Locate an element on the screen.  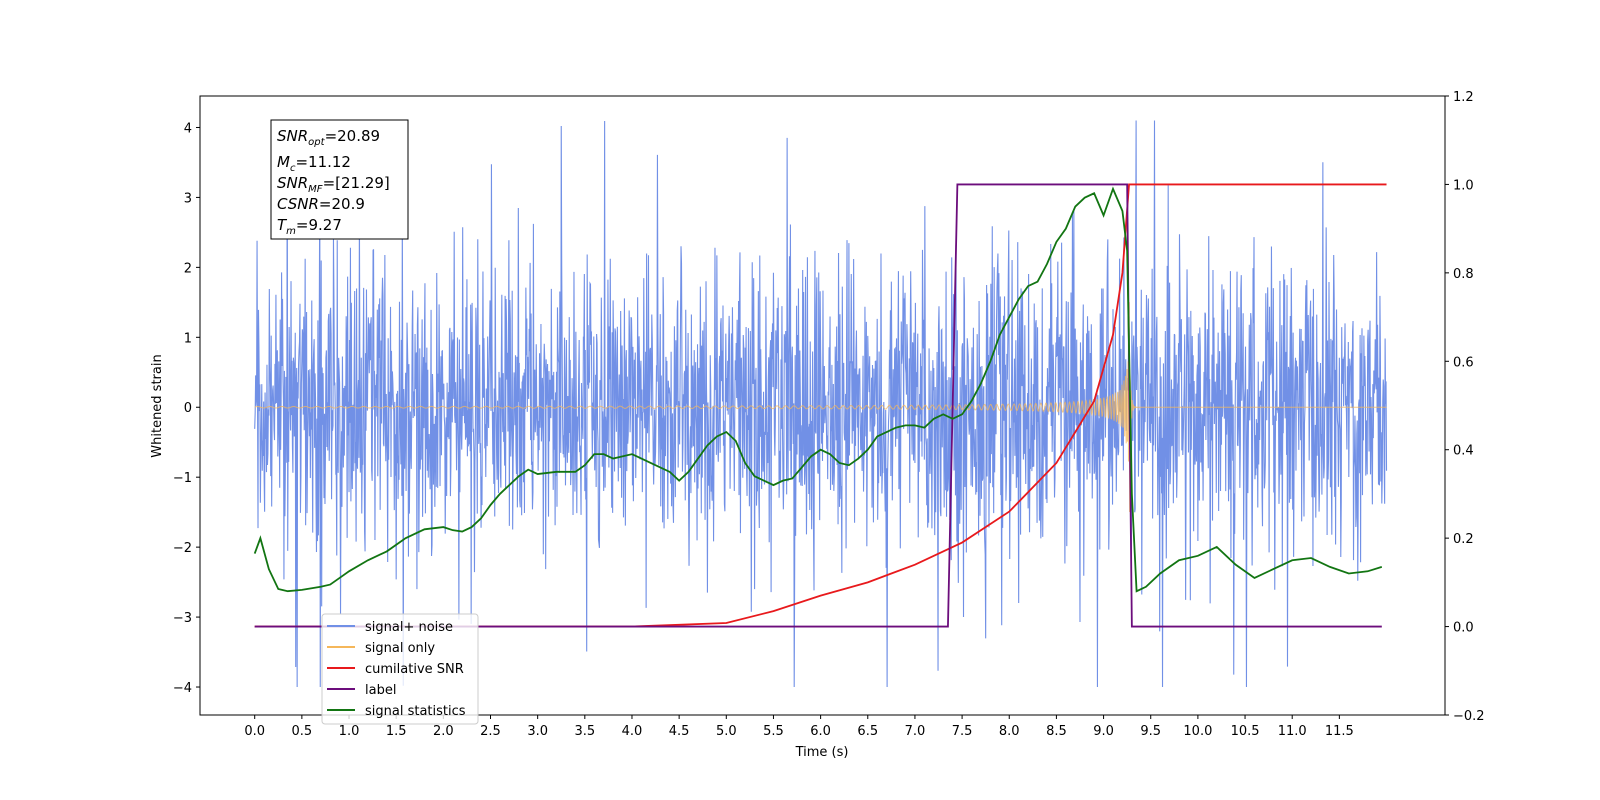
y-tick-label: −1 is located at coordinates (182, 478).